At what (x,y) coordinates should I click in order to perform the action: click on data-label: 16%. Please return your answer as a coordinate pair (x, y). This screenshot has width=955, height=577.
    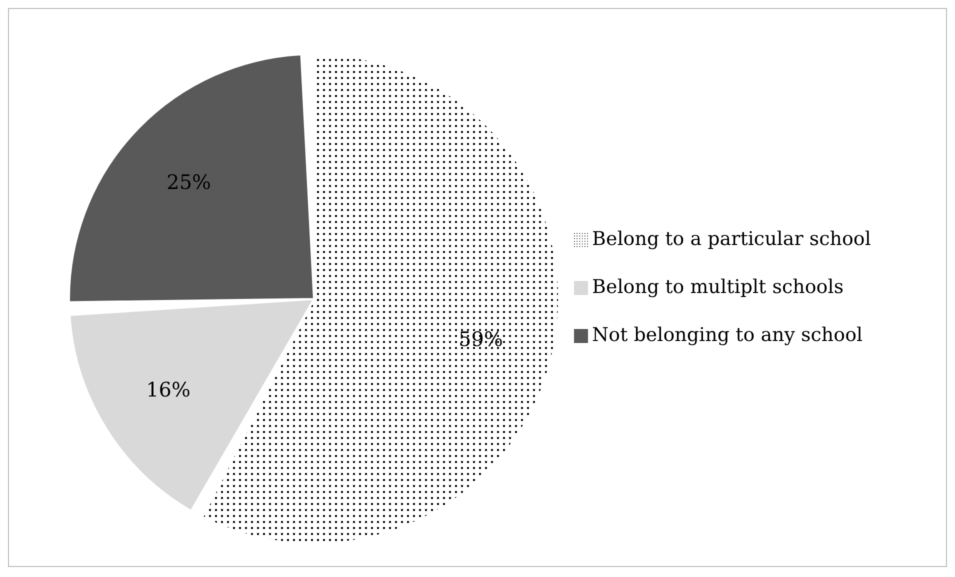
    Looking at the image, I should click on (168, 389).